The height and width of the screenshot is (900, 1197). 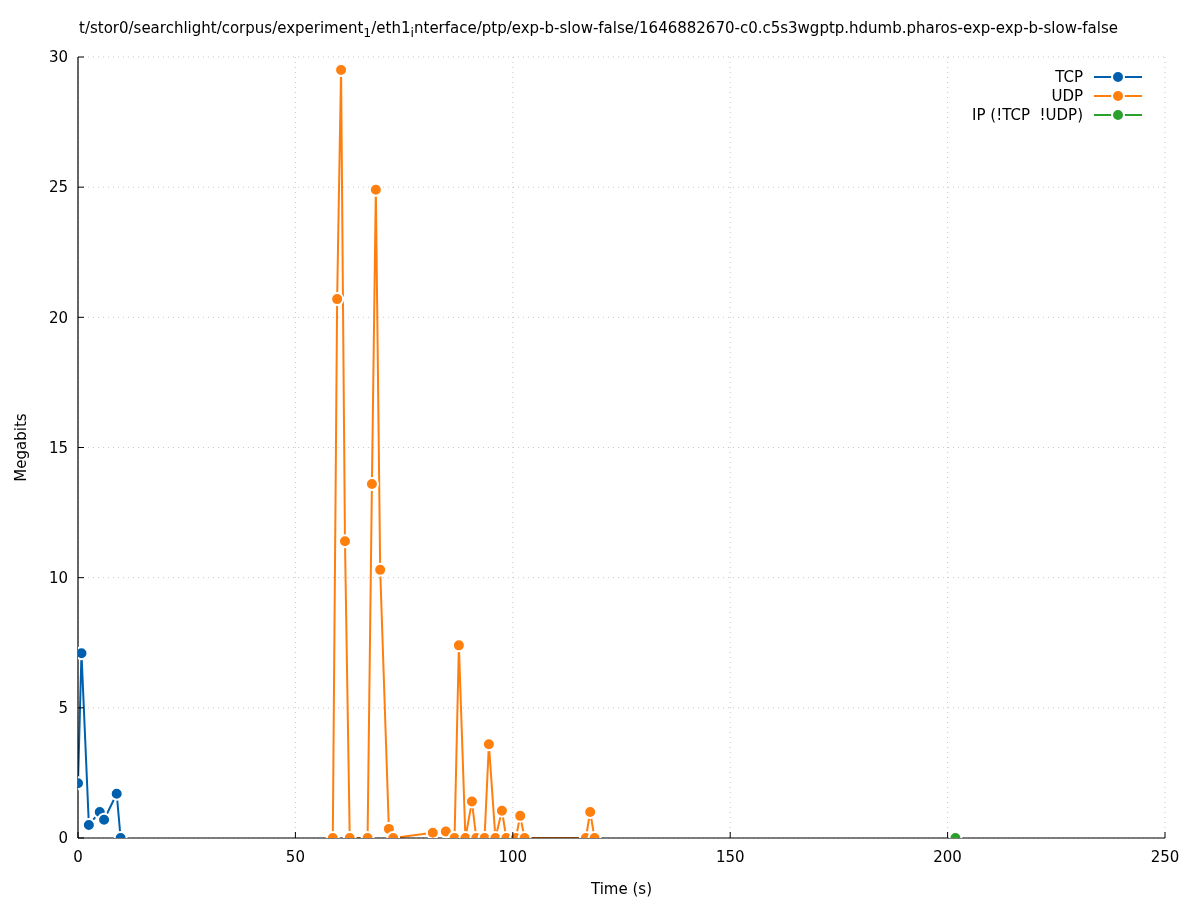 What do you see at coordinates (58, 57) in the screenshot?
I see `y-tick-label: 30` at bounding box center [58, 57].